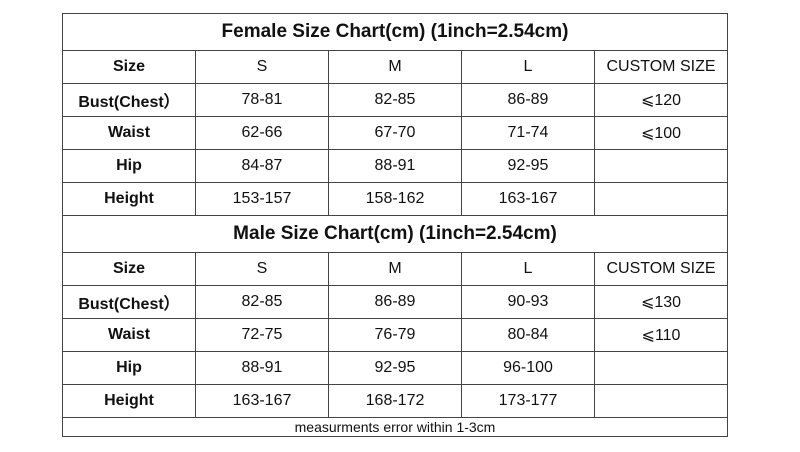  I want to click on data-cell: 173-177, so click(528, 401).